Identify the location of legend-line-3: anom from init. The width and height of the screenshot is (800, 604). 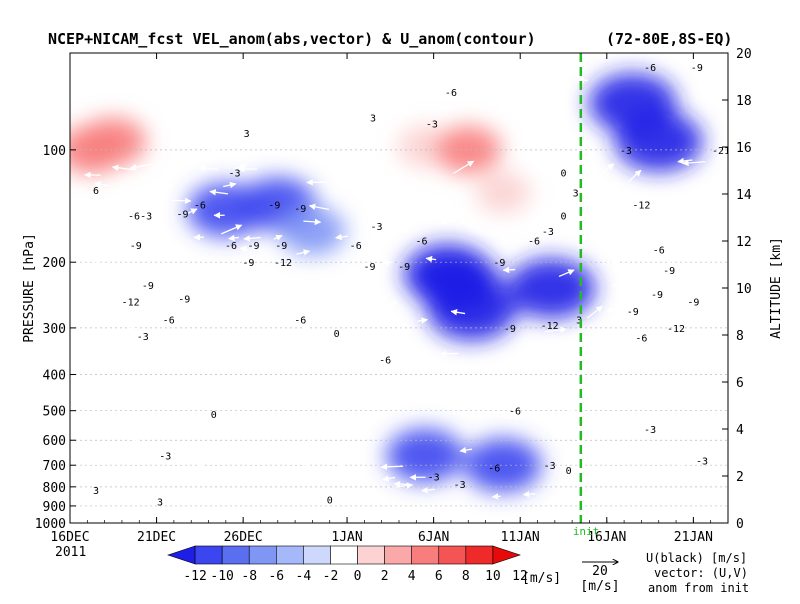
(698, 588).